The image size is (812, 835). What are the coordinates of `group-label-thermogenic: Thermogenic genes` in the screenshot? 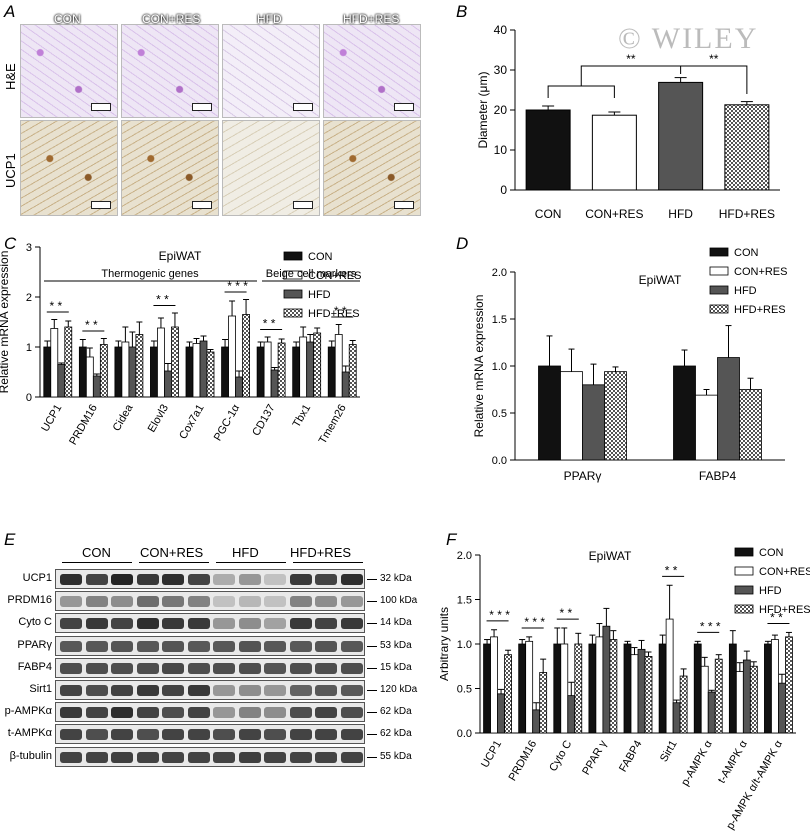 It's located at (150, 274).